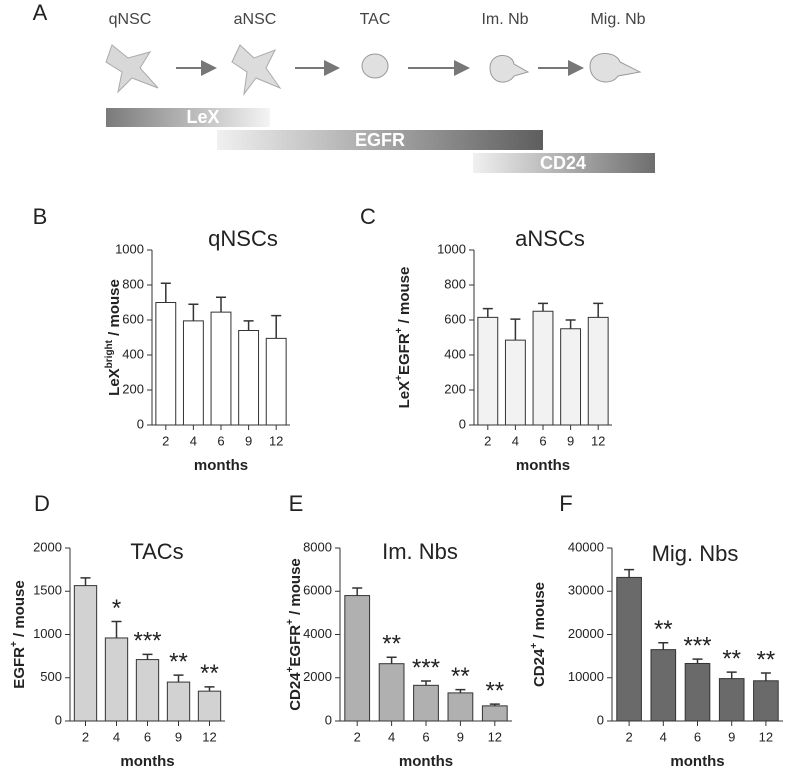  What do you see at coordinates (40, 12) in the screenshot?
I see `panel-letter: A` at bounding box center [40, 12].